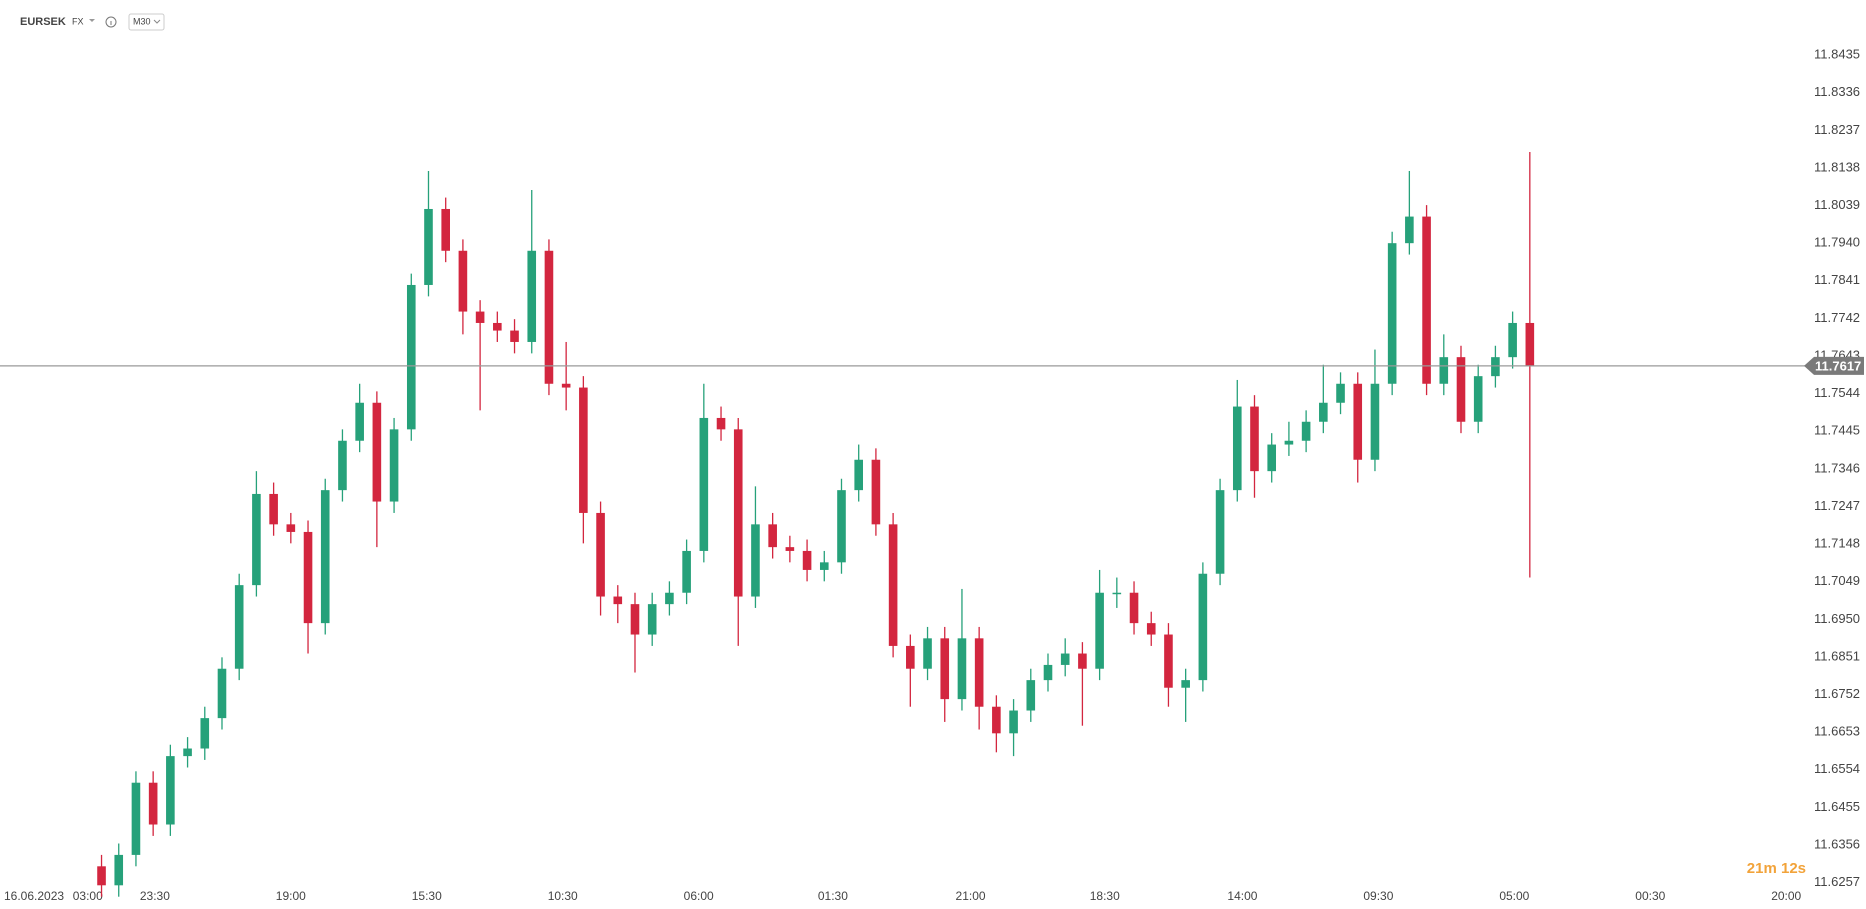 The image size is (1866, 909). What do you see at coordinates (833, 896) in the screenshot?
I see `x-tick-label: 01:30` at bounding box center [833, 896].